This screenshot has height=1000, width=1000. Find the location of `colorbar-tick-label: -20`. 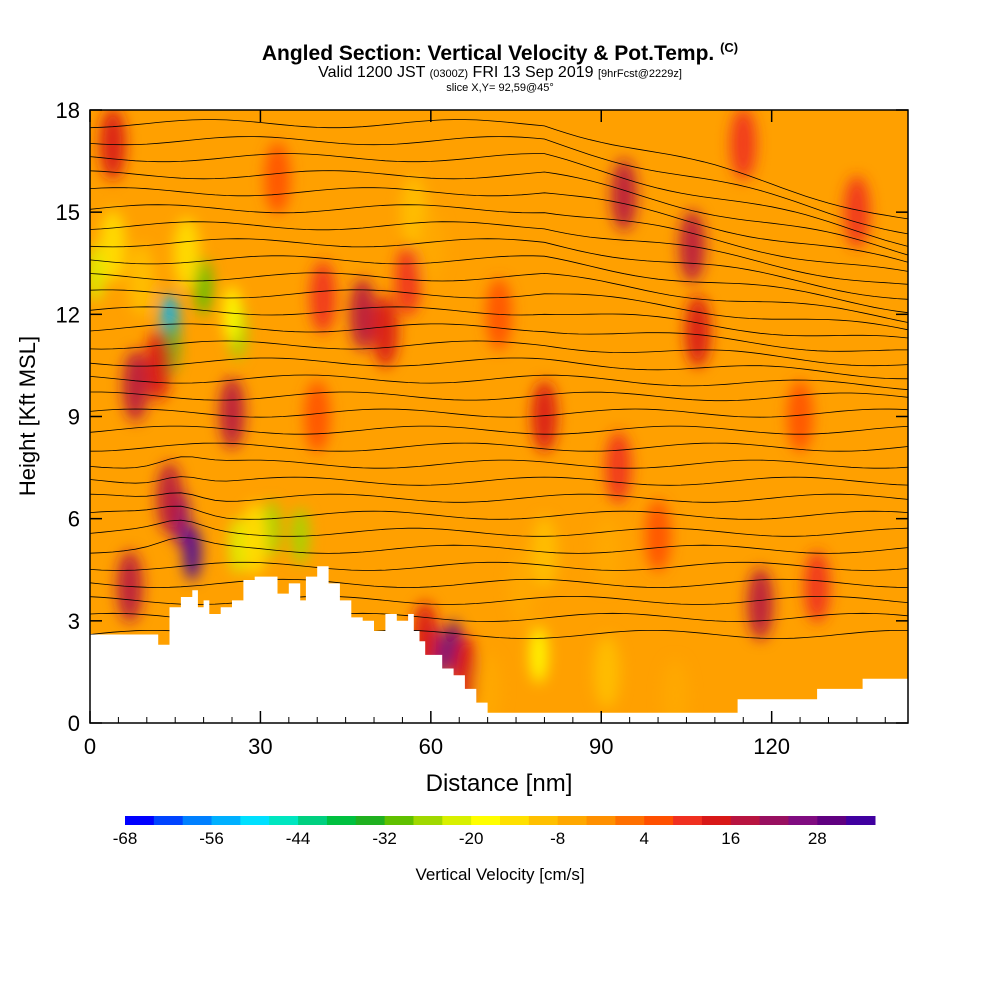

colorbar-tick-label: -20 is located at coordinates (471, 838).